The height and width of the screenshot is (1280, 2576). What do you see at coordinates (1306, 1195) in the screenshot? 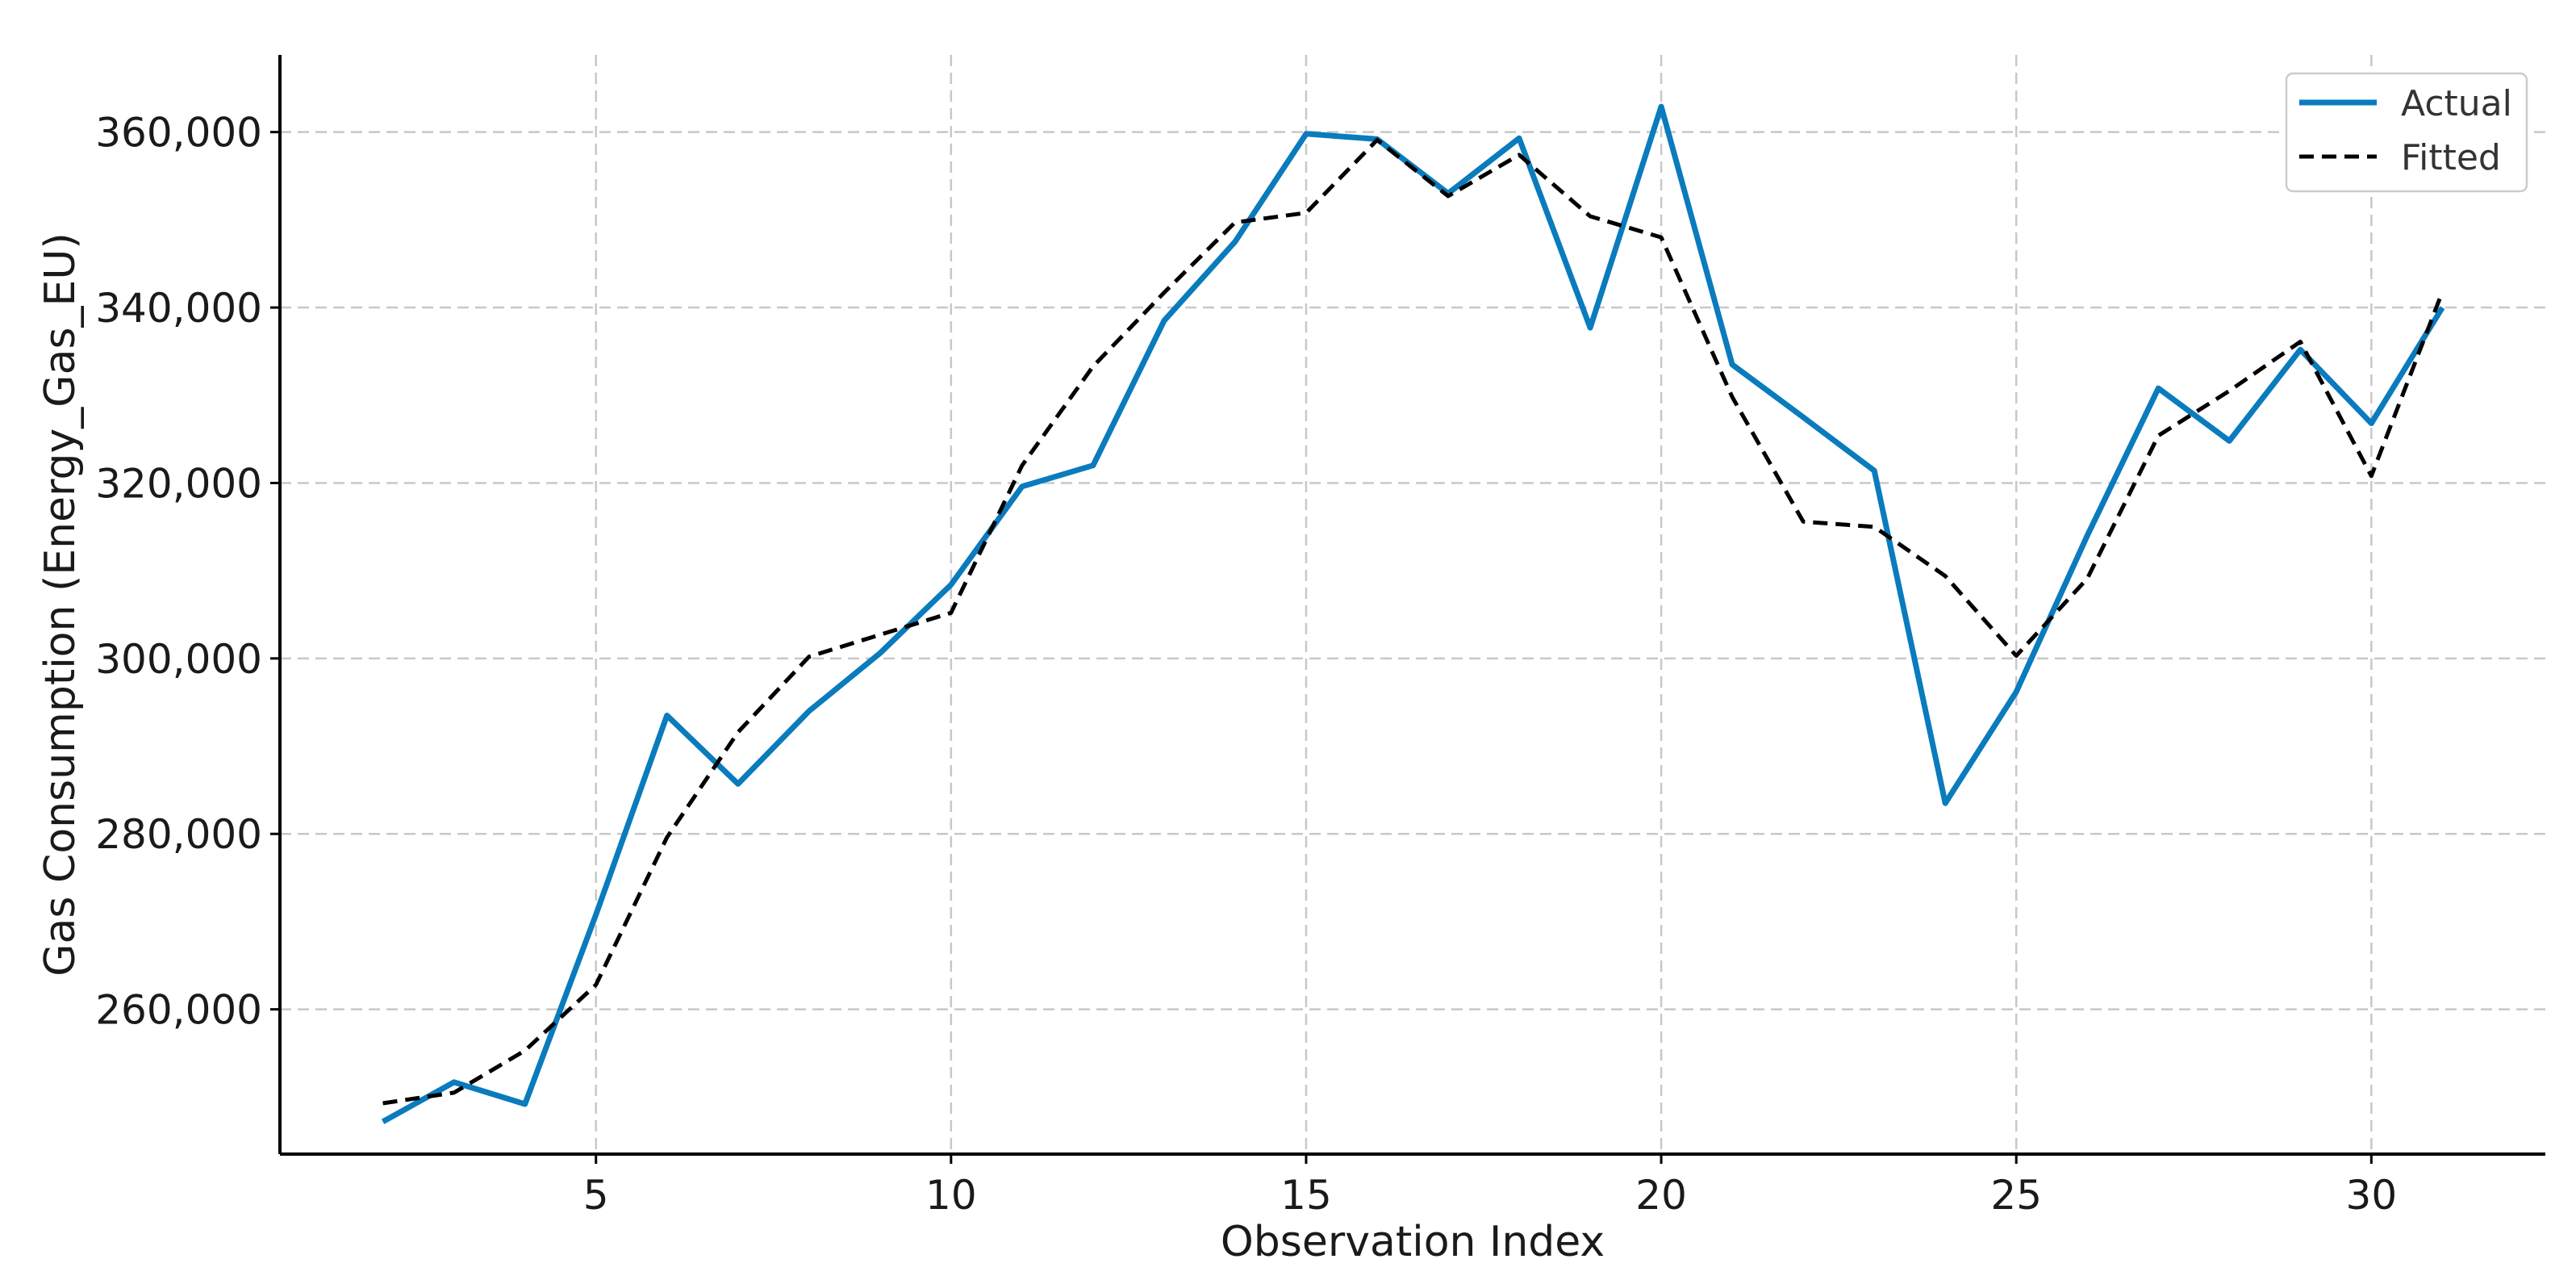
I see `x-tick-label: 15` at bounding box center [1306, 1195].